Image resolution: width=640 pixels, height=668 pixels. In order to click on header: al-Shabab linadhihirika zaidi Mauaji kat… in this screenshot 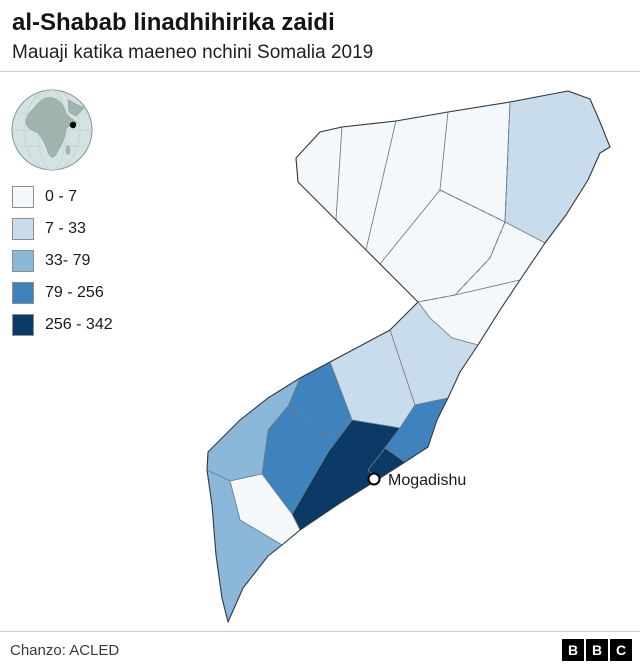, I will do `click(320, 32)`.